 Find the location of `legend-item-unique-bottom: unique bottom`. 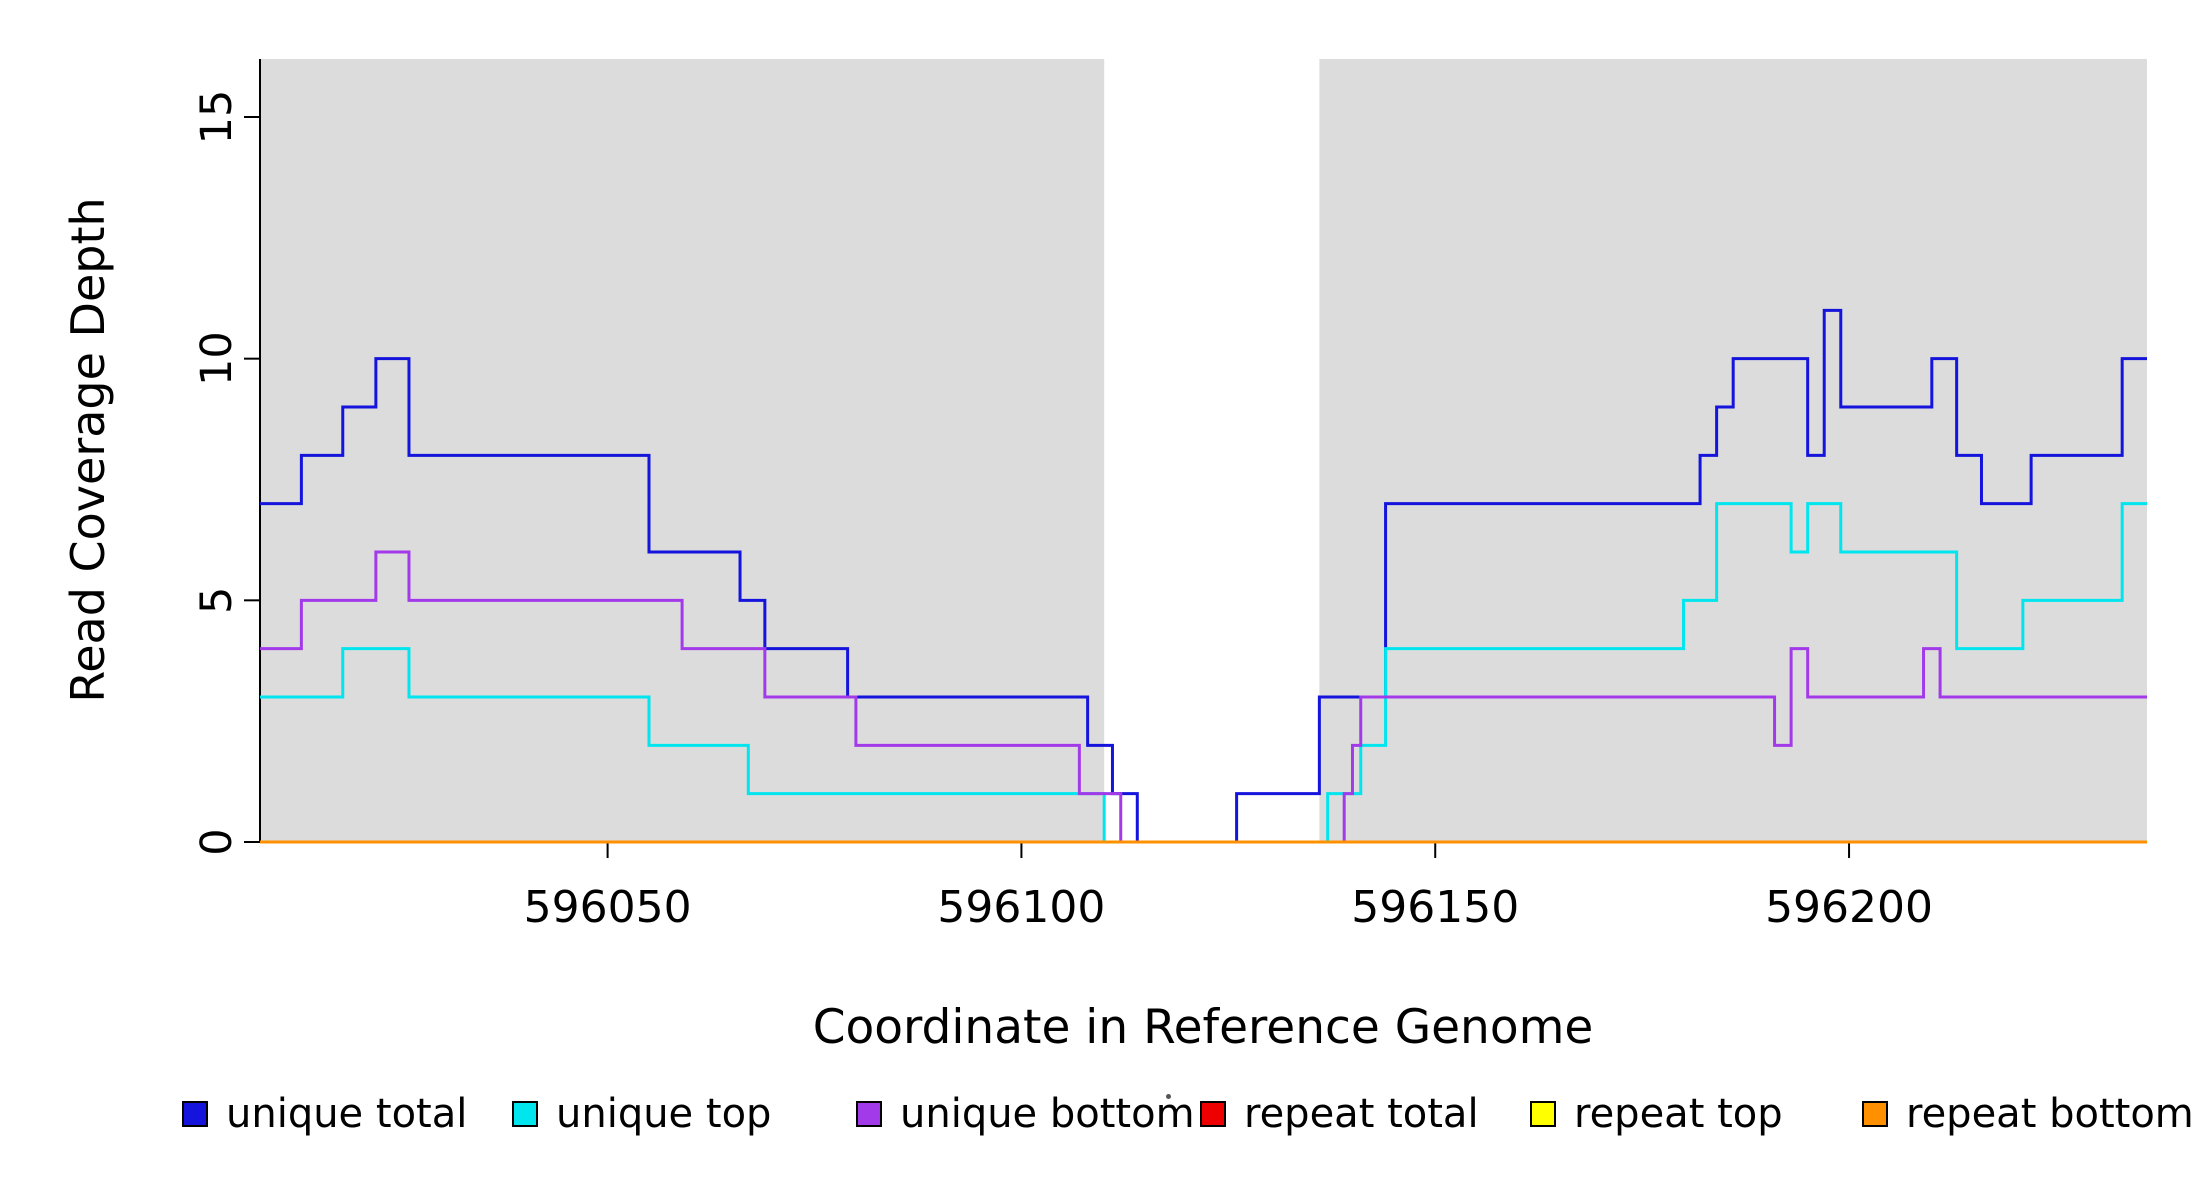

legend-item-unique-bottom: unique bottom is located at coordinates (1025, 1114).